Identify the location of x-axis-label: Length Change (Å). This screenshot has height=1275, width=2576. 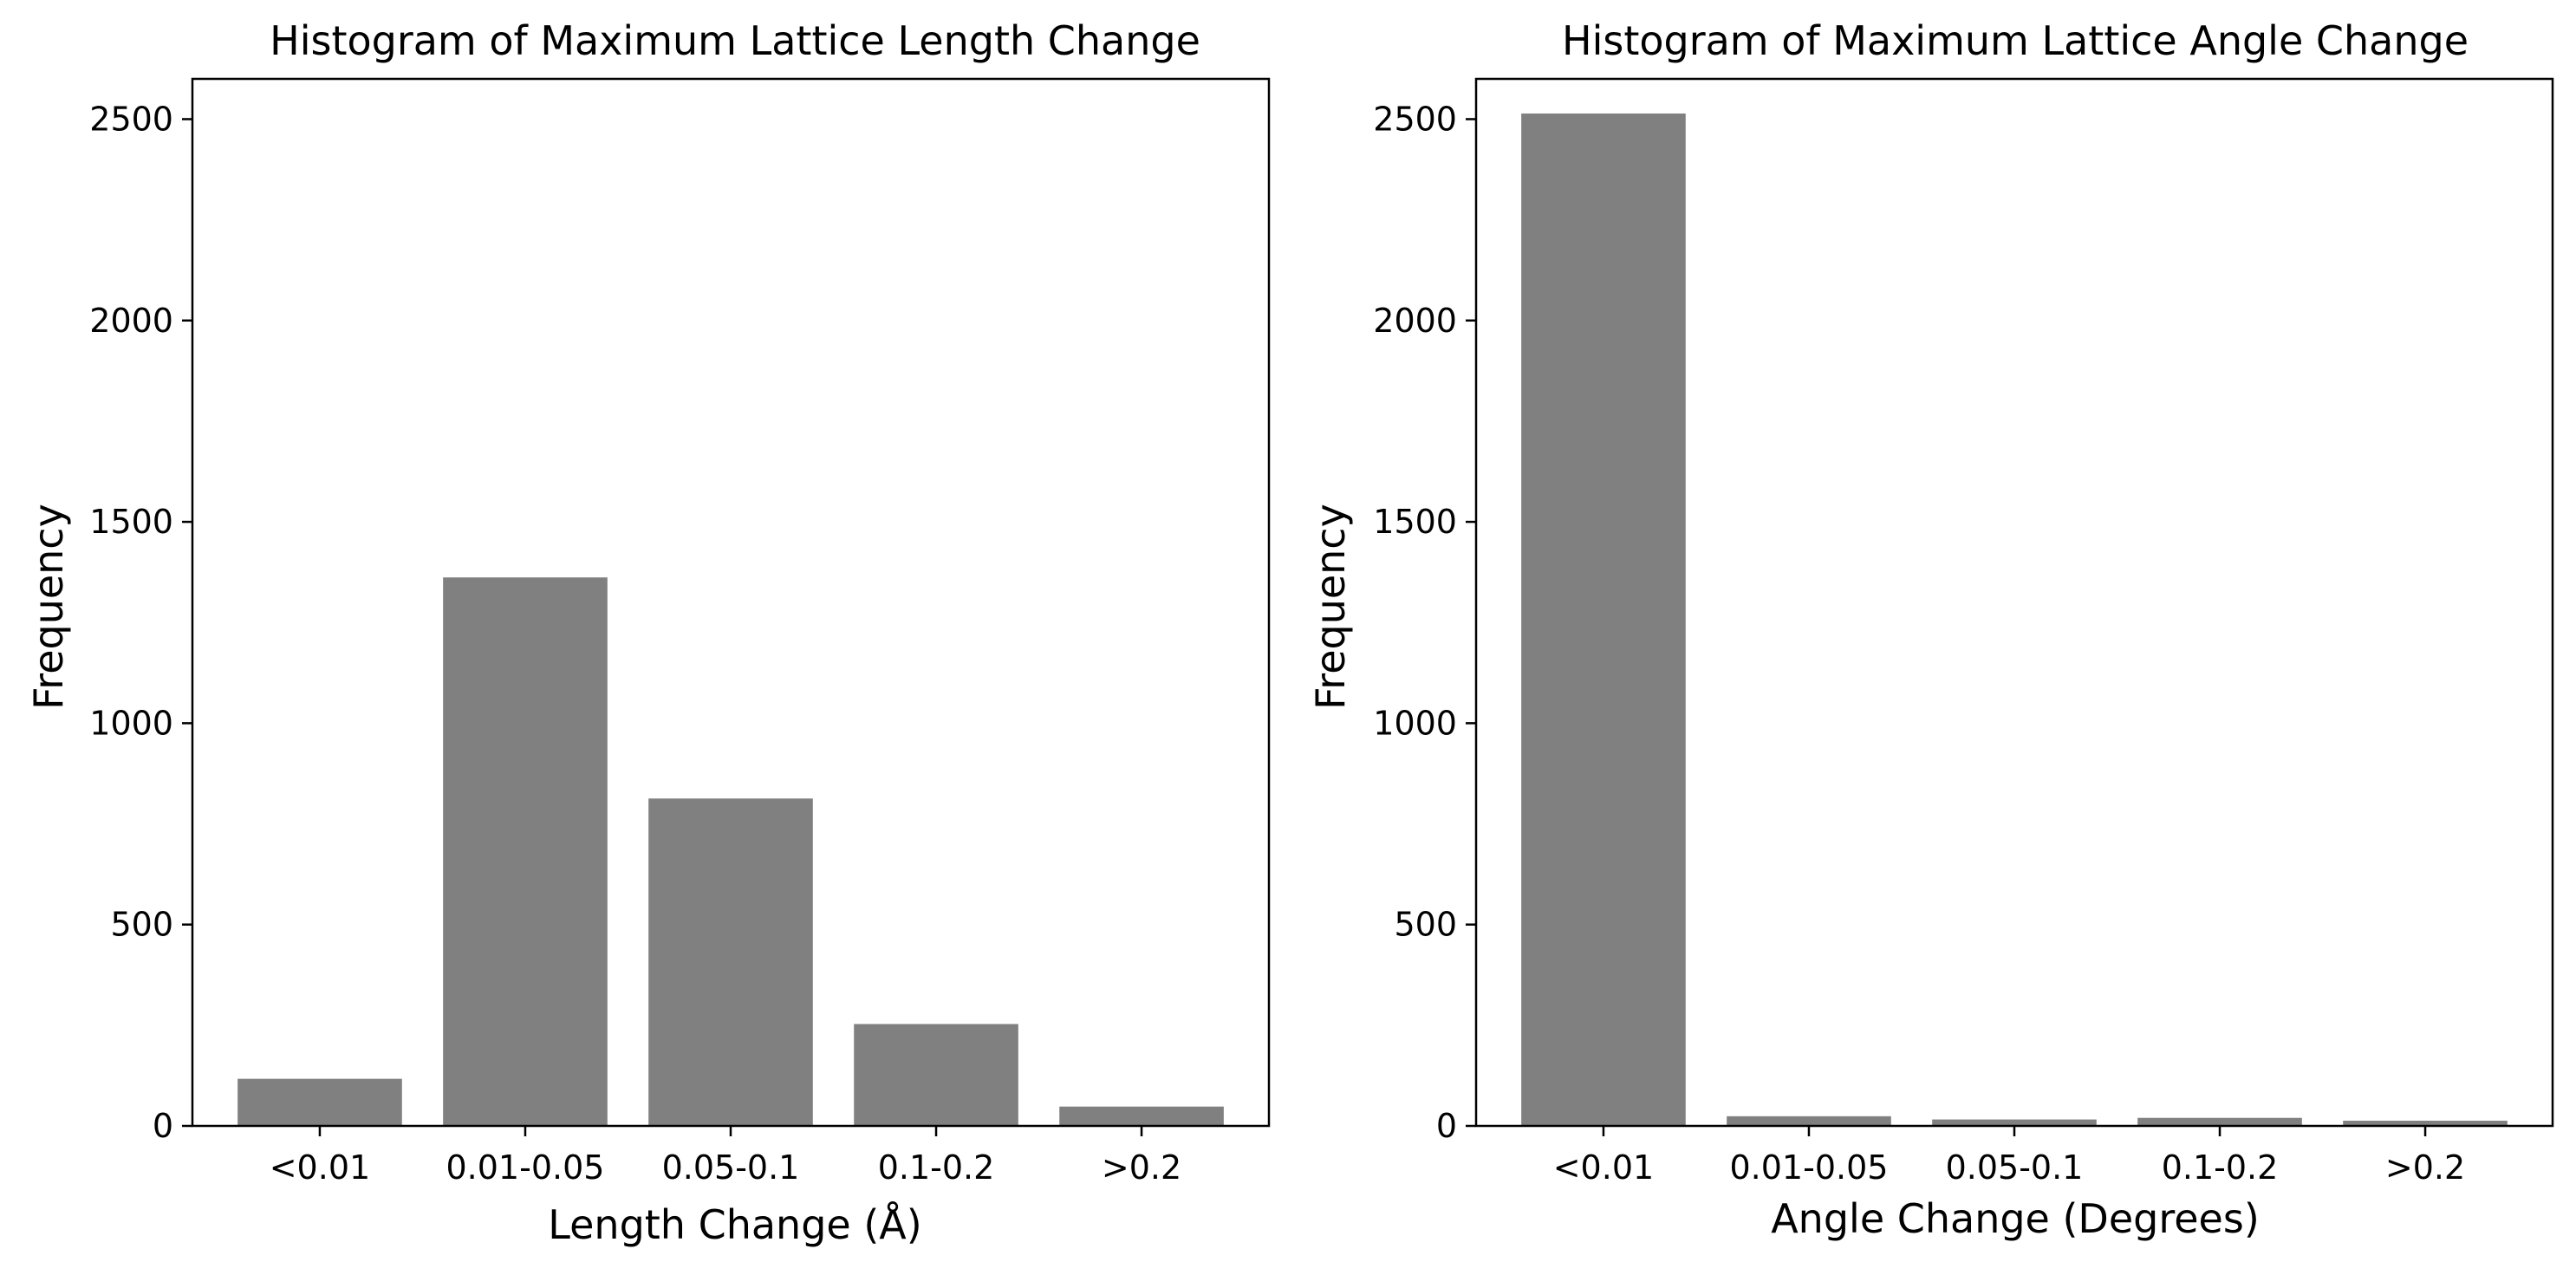
(734, 1224).